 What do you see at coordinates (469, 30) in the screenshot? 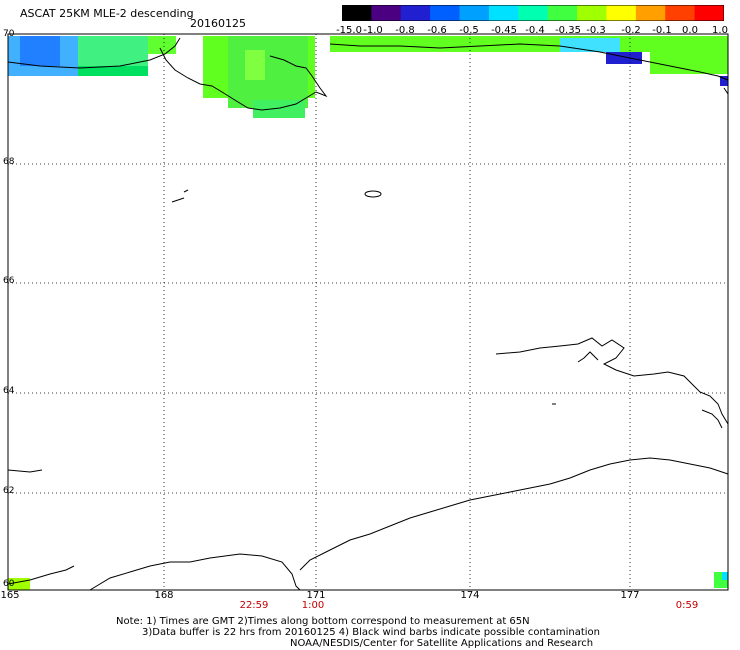
I see `colorbar-label: -0.5` at bounding box center [469, 30].